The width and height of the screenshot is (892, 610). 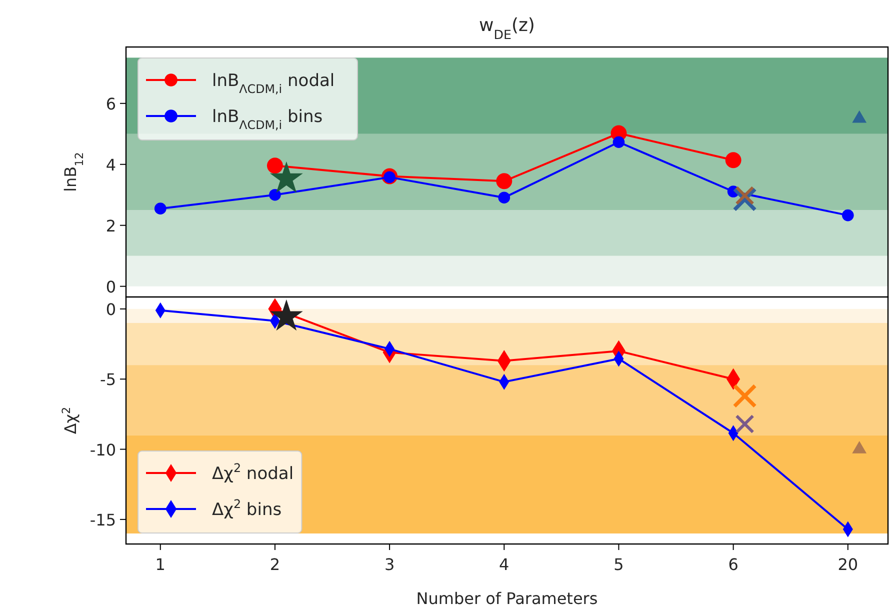 I want to click on x-tick-label: 1, so click(x=160, y=564).